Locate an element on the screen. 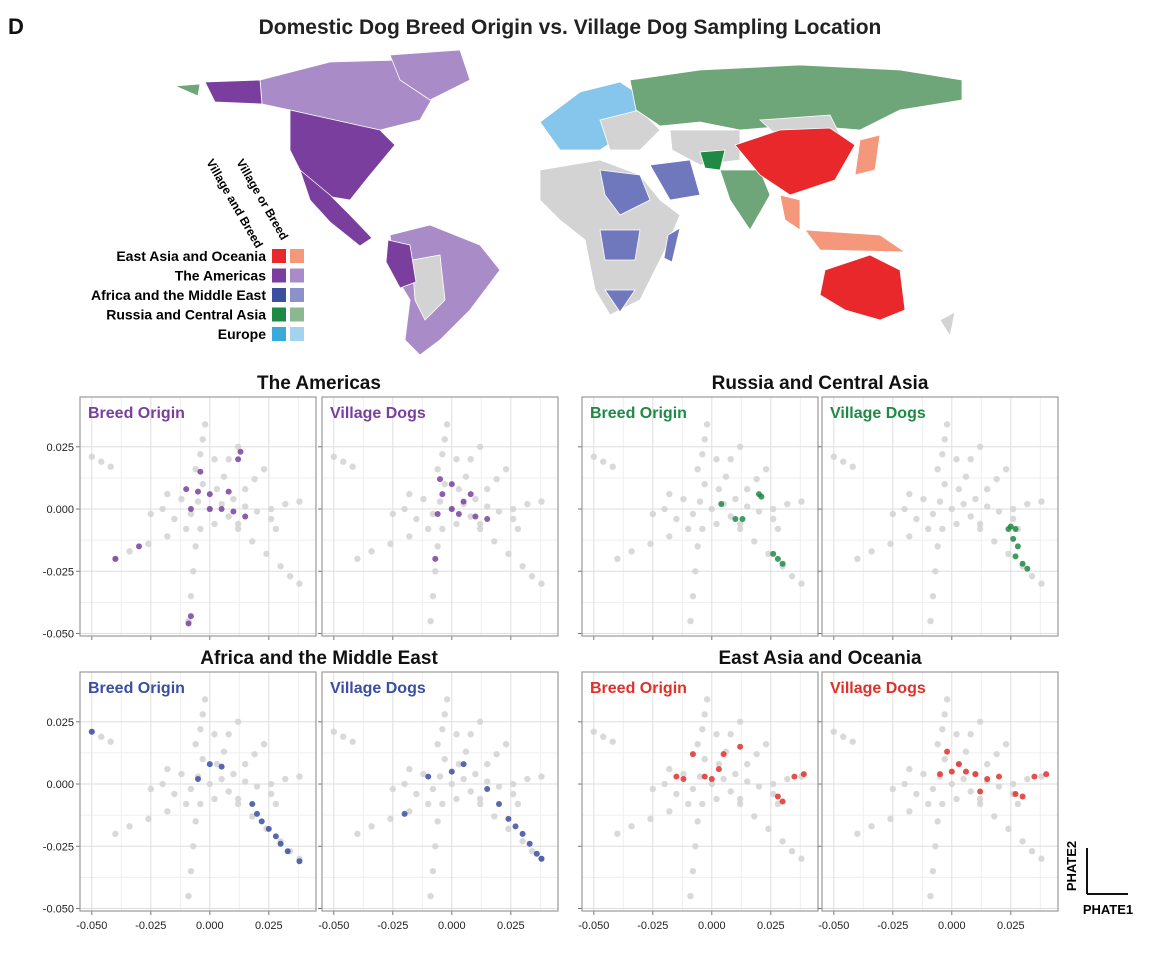  scatter-panel: 0.025 0.000 -0.025 -0.050 Breed Origin is located at coordinates (180, 518).